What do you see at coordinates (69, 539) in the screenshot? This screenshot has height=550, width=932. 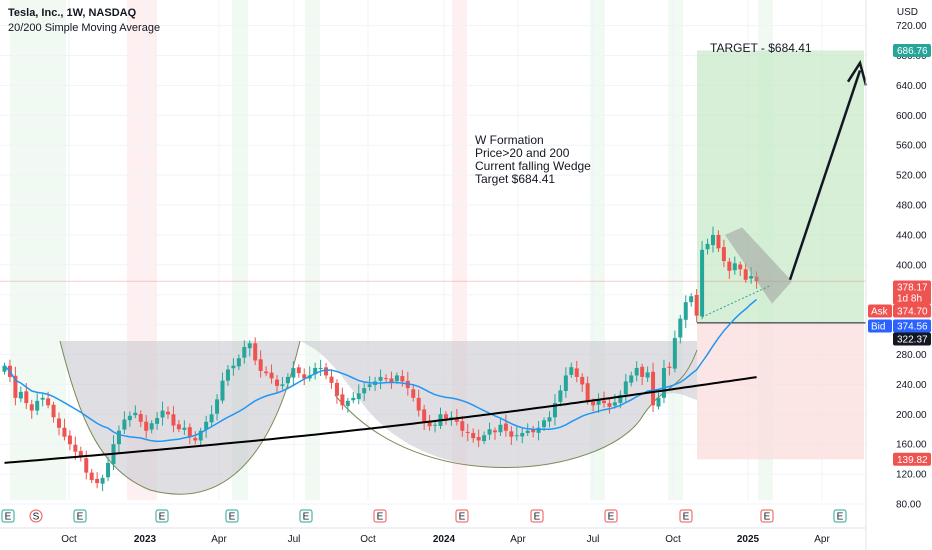 I see `time-tick-label: Oct` at bounding box center [69, 539].